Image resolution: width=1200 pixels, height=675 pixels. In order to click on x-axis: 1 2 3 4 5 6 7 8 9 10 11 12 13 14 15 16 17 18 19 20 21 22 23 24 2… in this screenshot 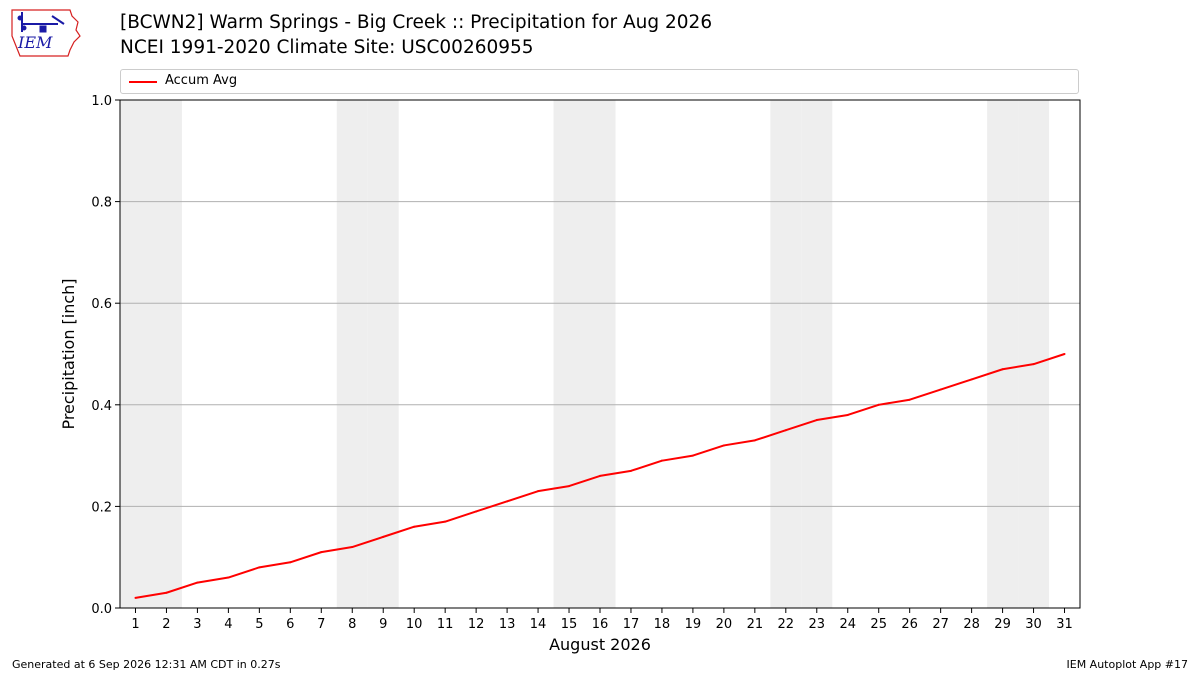, I will do `click(602, 620)`.